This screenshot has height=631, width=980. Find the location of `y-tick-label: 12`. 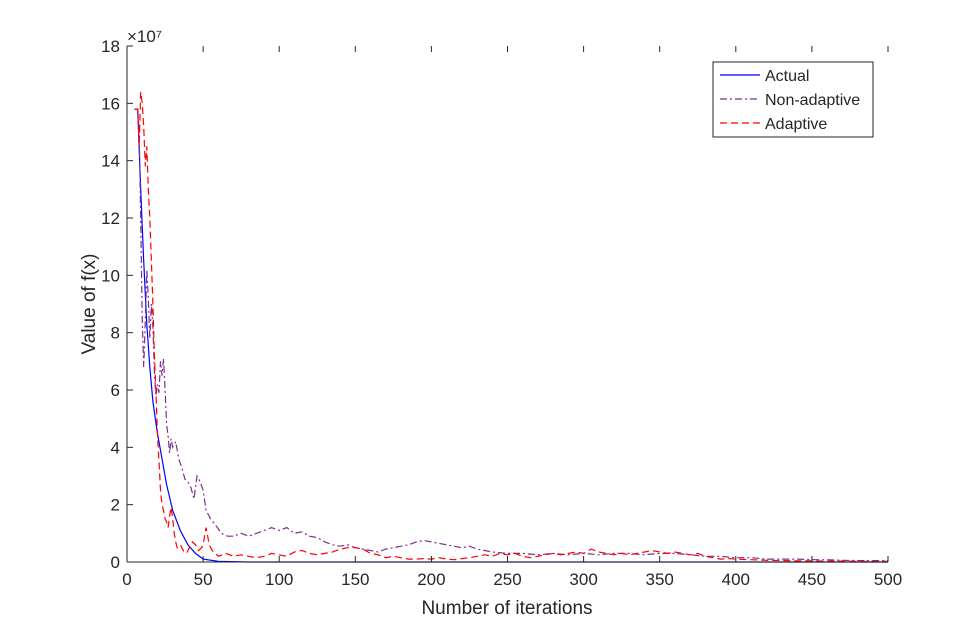

y-tick-label: 12 is located at coordinates (110, 218).